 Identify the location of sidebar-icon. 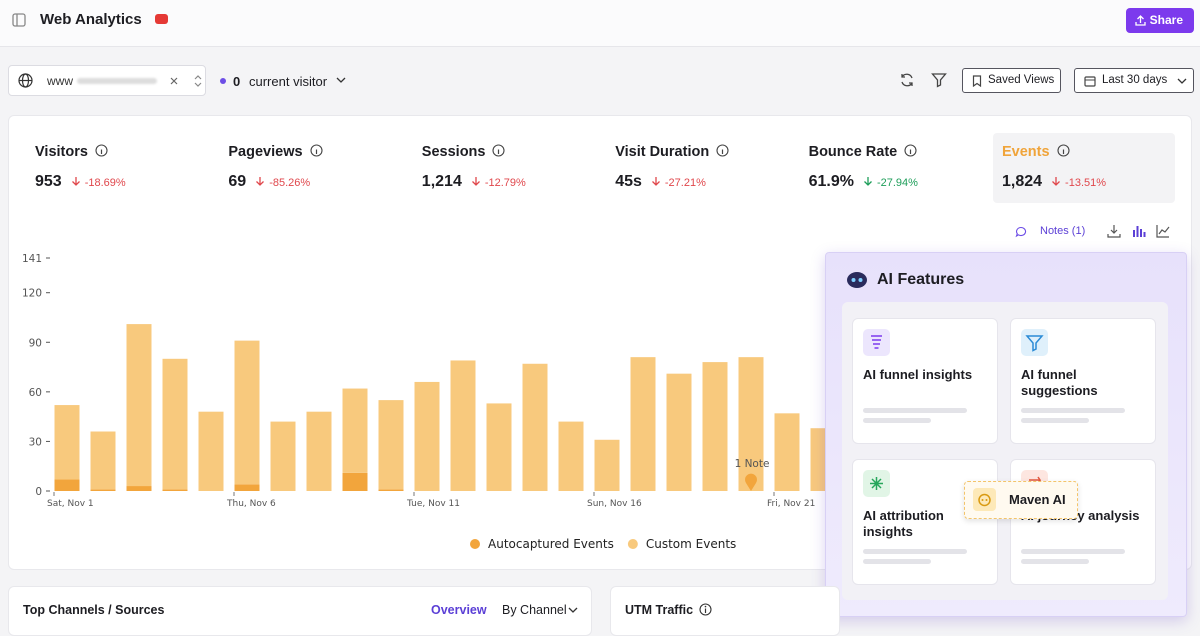
(19, 20).